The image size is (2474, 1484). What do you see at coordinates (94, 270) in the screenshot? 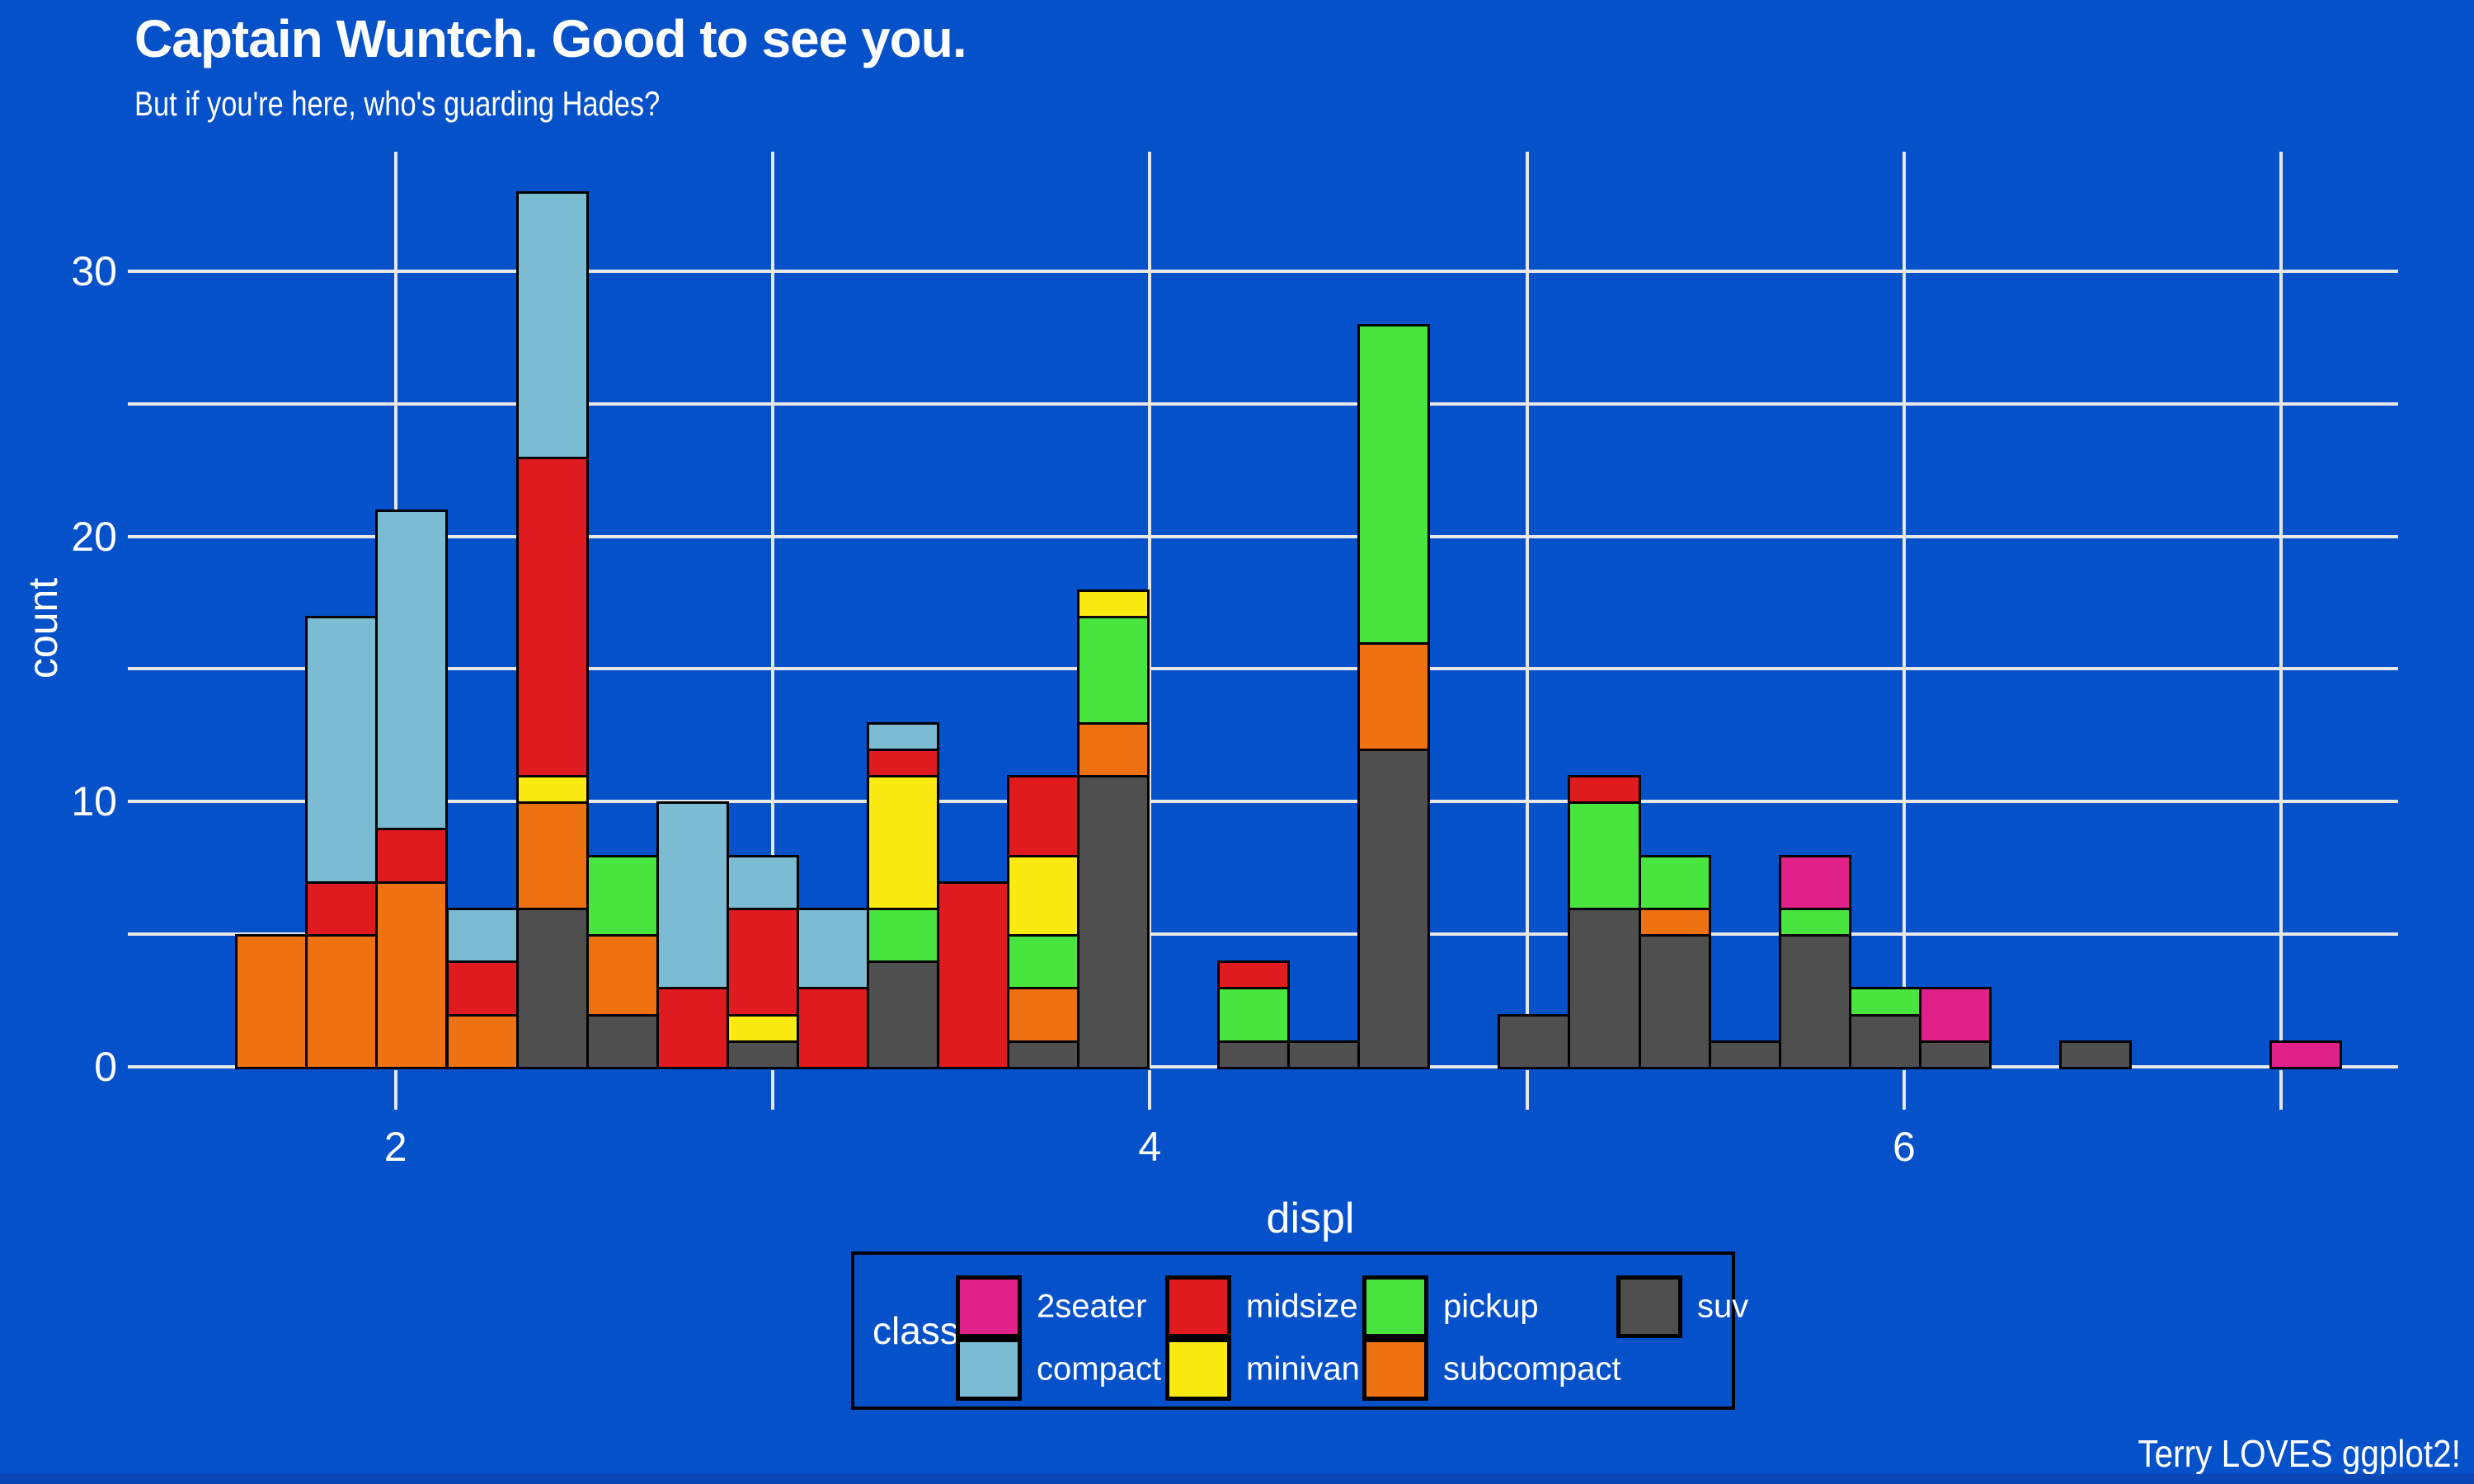
I see `y-tick-label: 30` at bounding box center [94, 270].